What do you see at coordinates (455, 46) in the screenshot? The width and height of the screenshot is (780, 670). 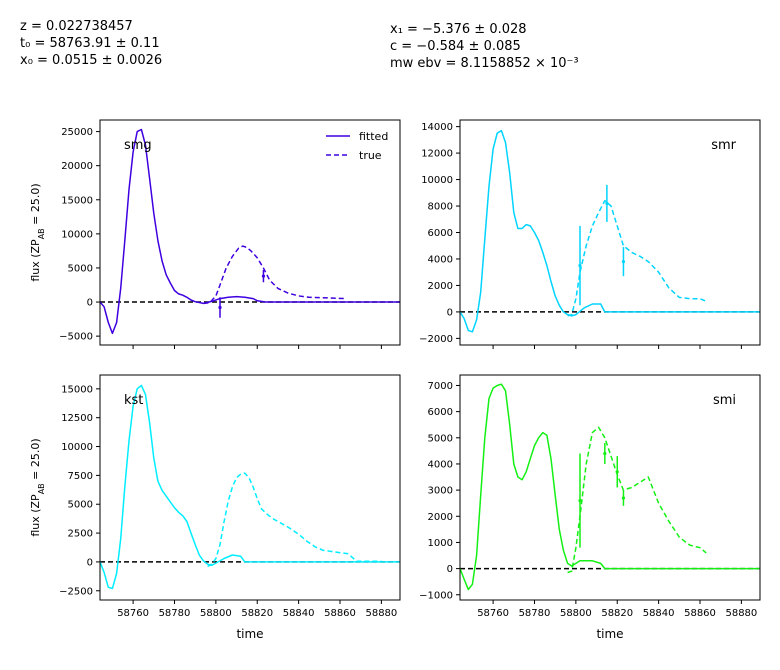 I see `param-c: c = −0.584 ± 0.085` at bounding box center [455, 46].